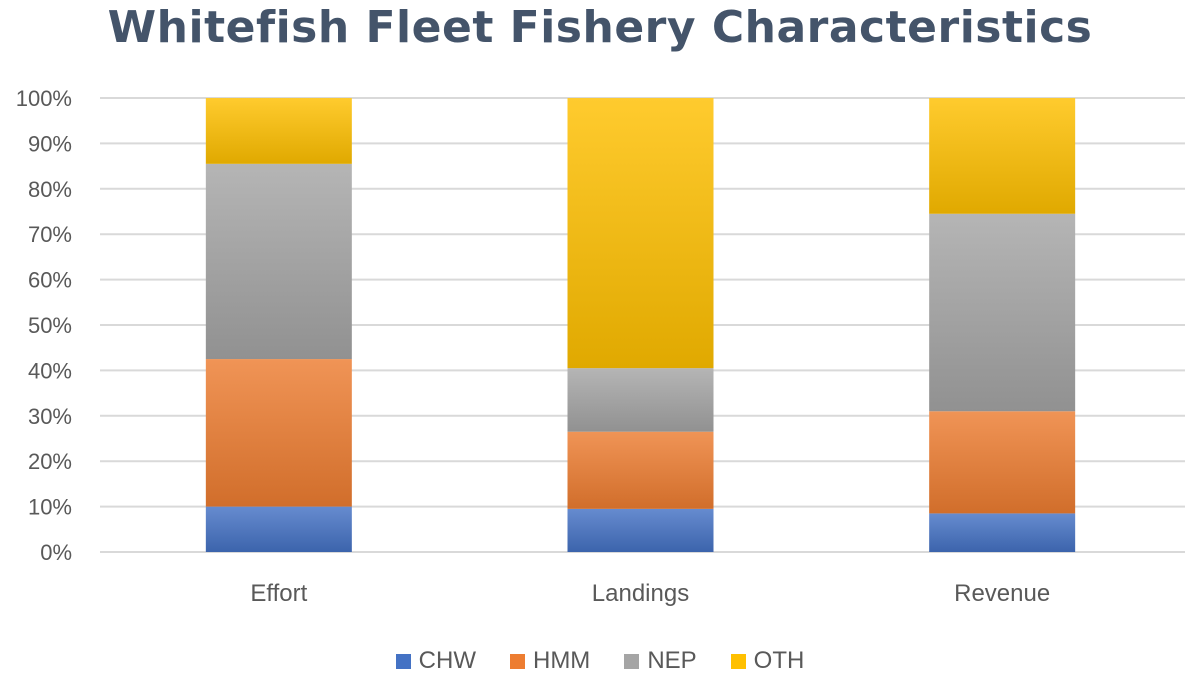 This screenshot has height=675, width=1200. Describe the element at coordinates (640, 470) in the screenshot. I see `bar-landings-hmm` at that location.